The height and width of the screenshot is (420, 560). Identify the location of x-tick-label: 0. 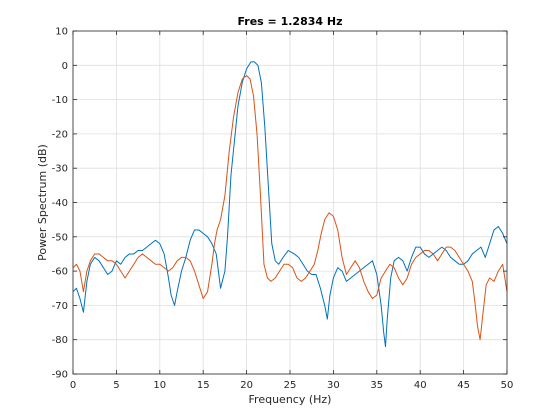
(73, 385).